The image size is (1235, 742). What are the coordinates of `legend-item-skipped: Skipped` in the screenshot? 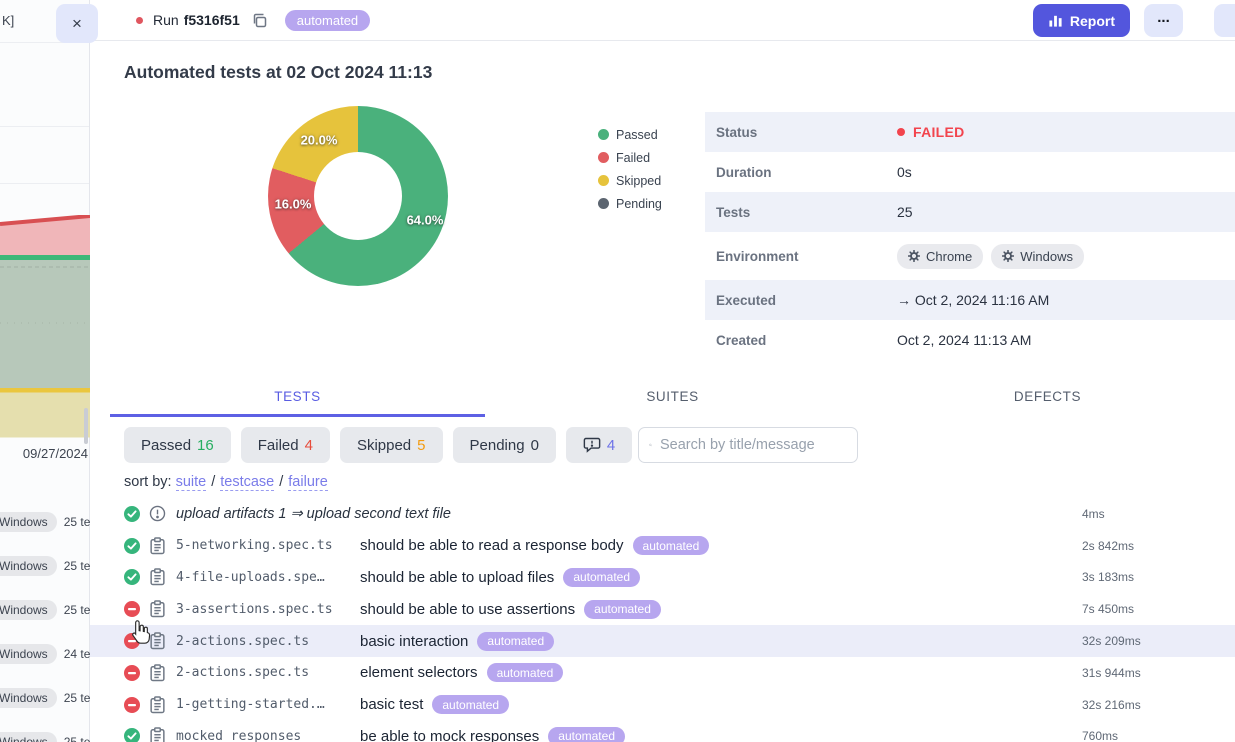 It's located at (630, 180).